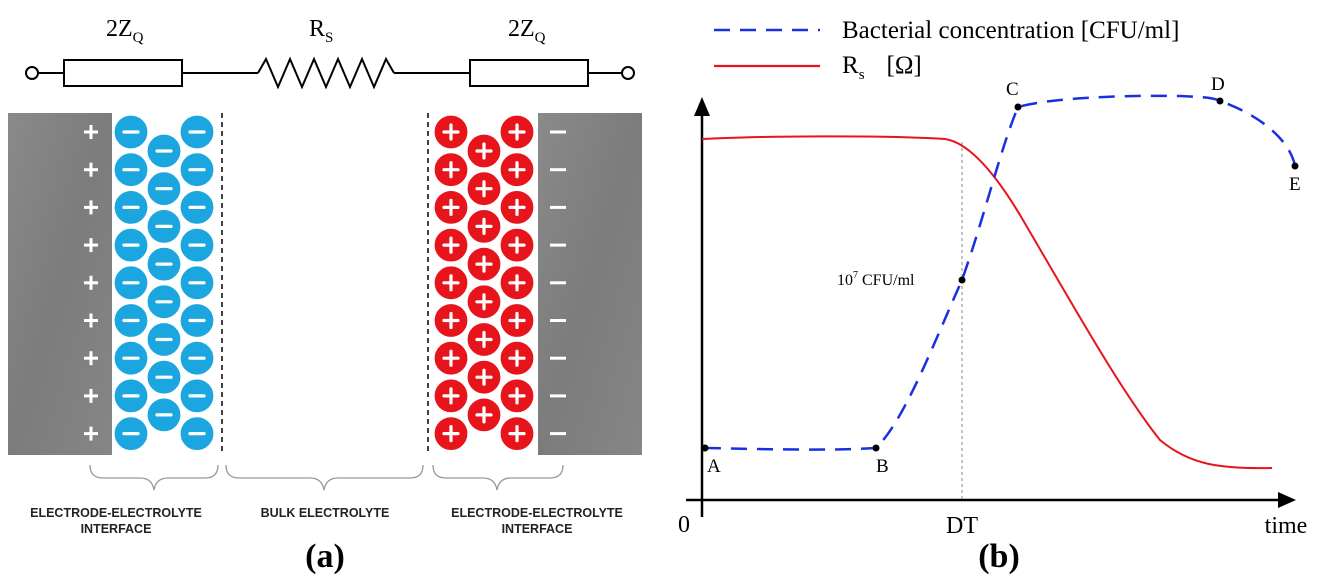 This screenshot has height=578, width=1332. What do you see at coordinates (1012, 89) in the screenshot?
I see `point-c-label: C` at bounding box center [1012, 89].